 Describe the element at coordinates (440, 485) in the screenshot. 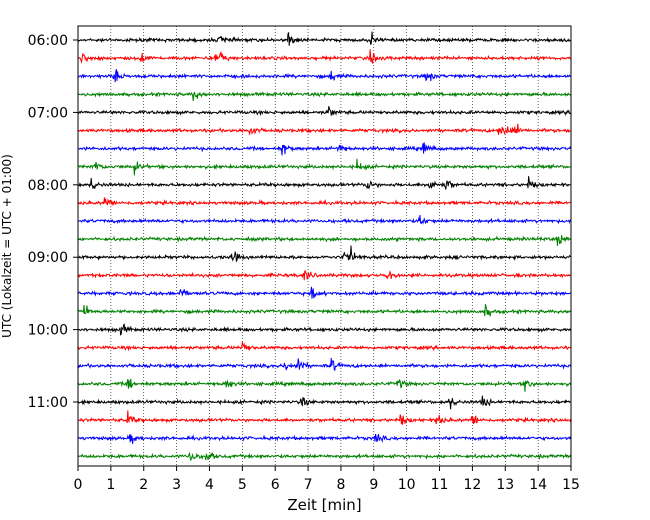

I see `x-tick-label: 11` at that location.